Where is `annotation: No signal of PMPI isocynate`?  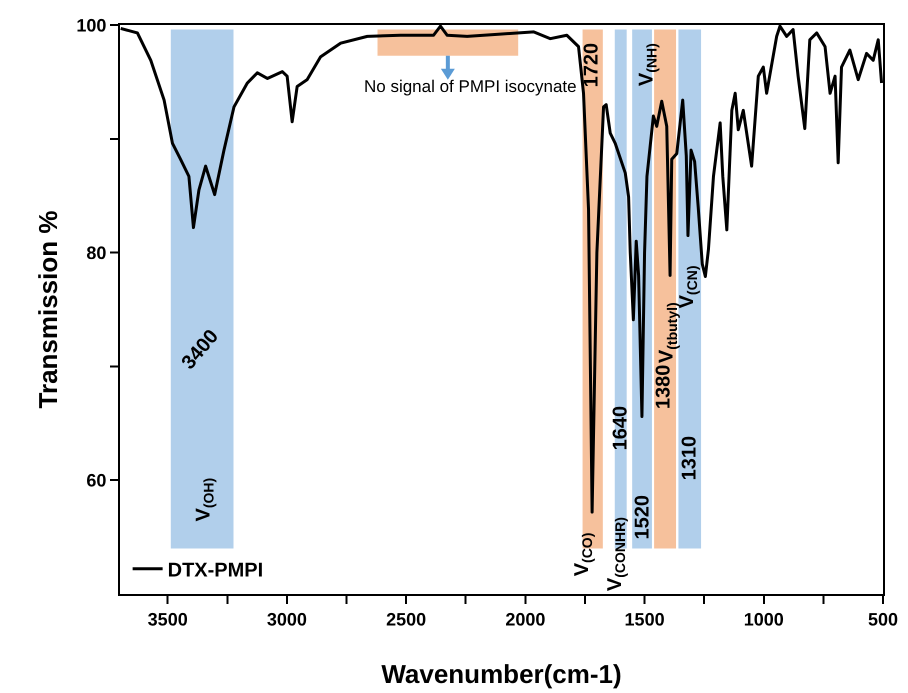
annotation: No signal of PMPI isocynate is located at coordinates (470, 86).